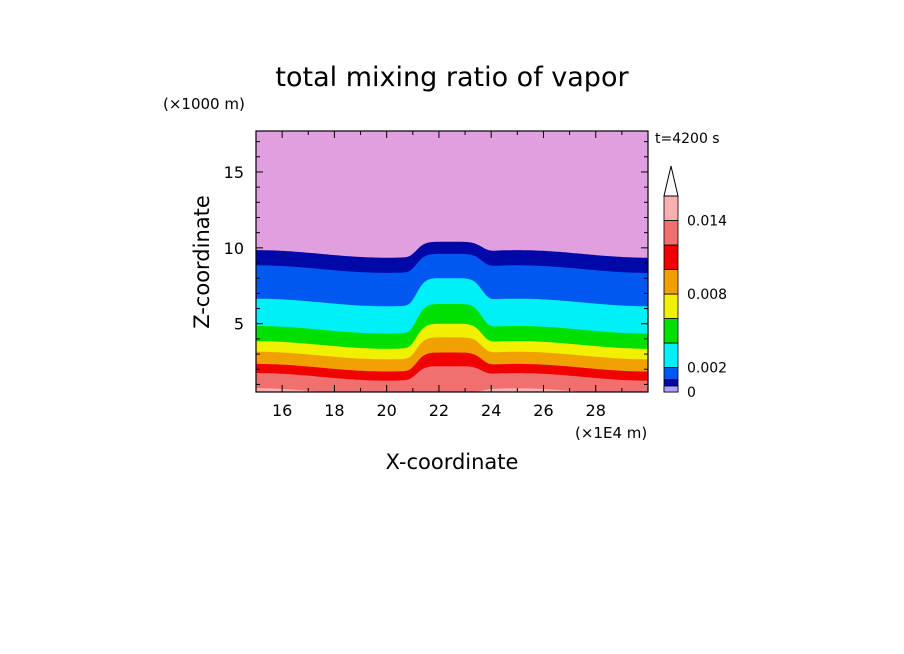 Image resolution: width=904 pixels, height=654 pixels. What do you see at coordinates (202, 262) in the screenshot?
I see `y-axis-label: Z-coordinate` at bounding box center [202, 262].